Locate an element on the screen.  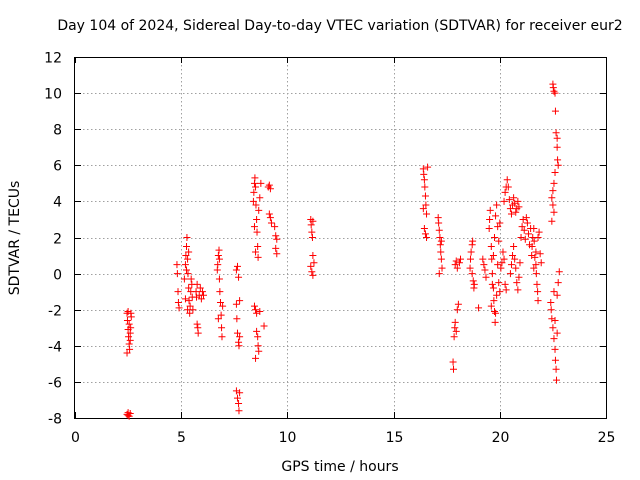
y-tick-label: 0 is located at coordinates (57, 276).